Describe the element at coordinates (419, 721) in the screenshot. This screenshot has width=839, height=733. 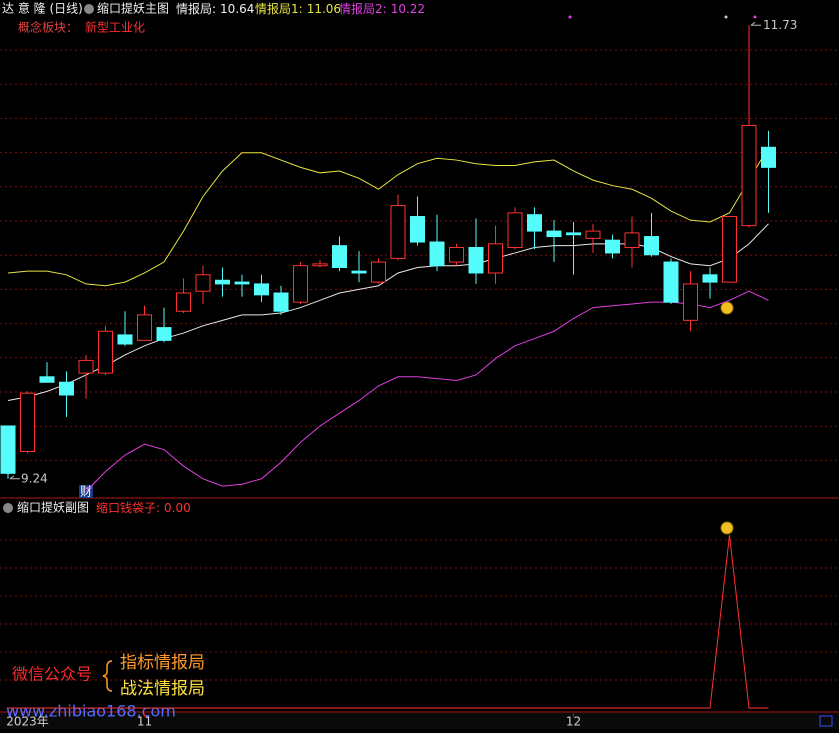
I see `x-axis-bar` at that location.